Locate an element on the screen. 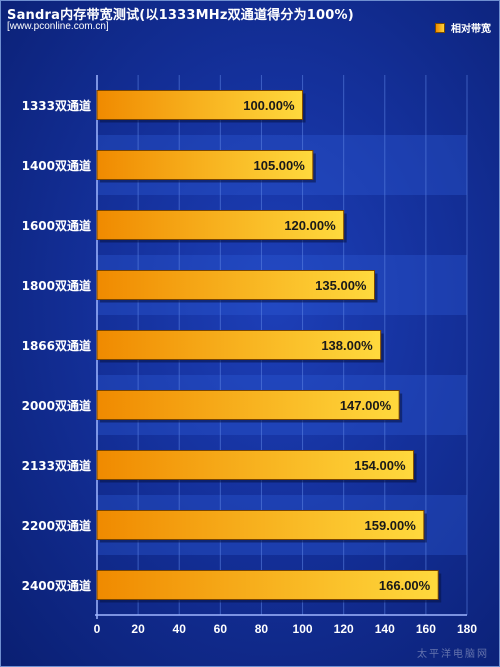 The image size is (500, 667). data-label: 135.00% is located at coordinates (341, 285).